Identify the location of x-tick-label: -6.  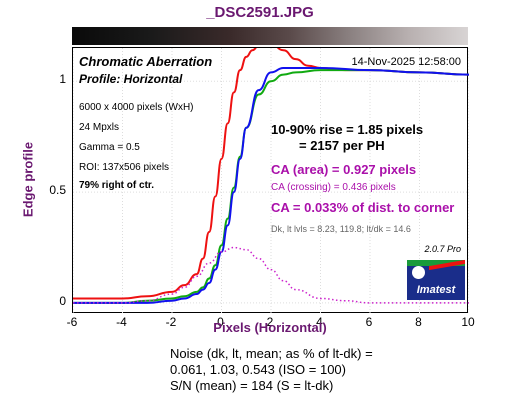
(72, 322).